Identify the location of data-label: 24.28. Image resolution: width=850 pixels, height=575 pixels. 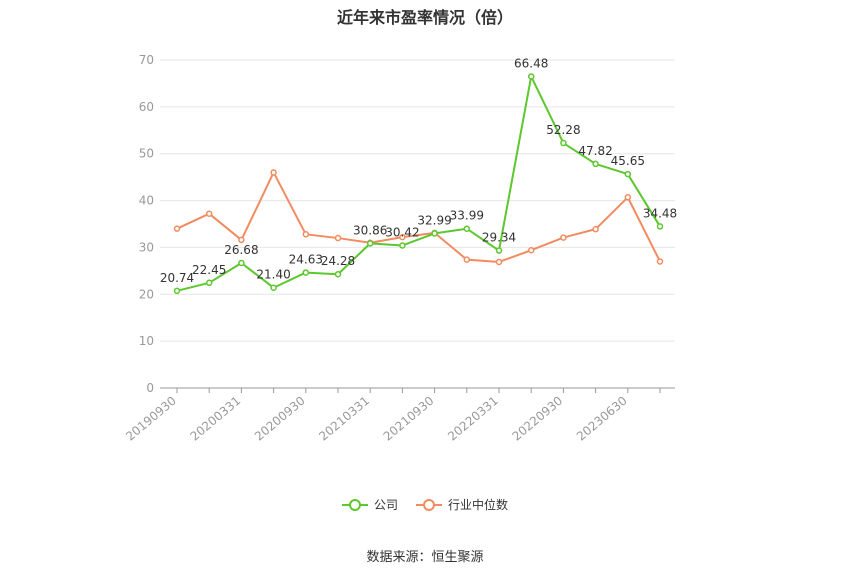
(338, 261).